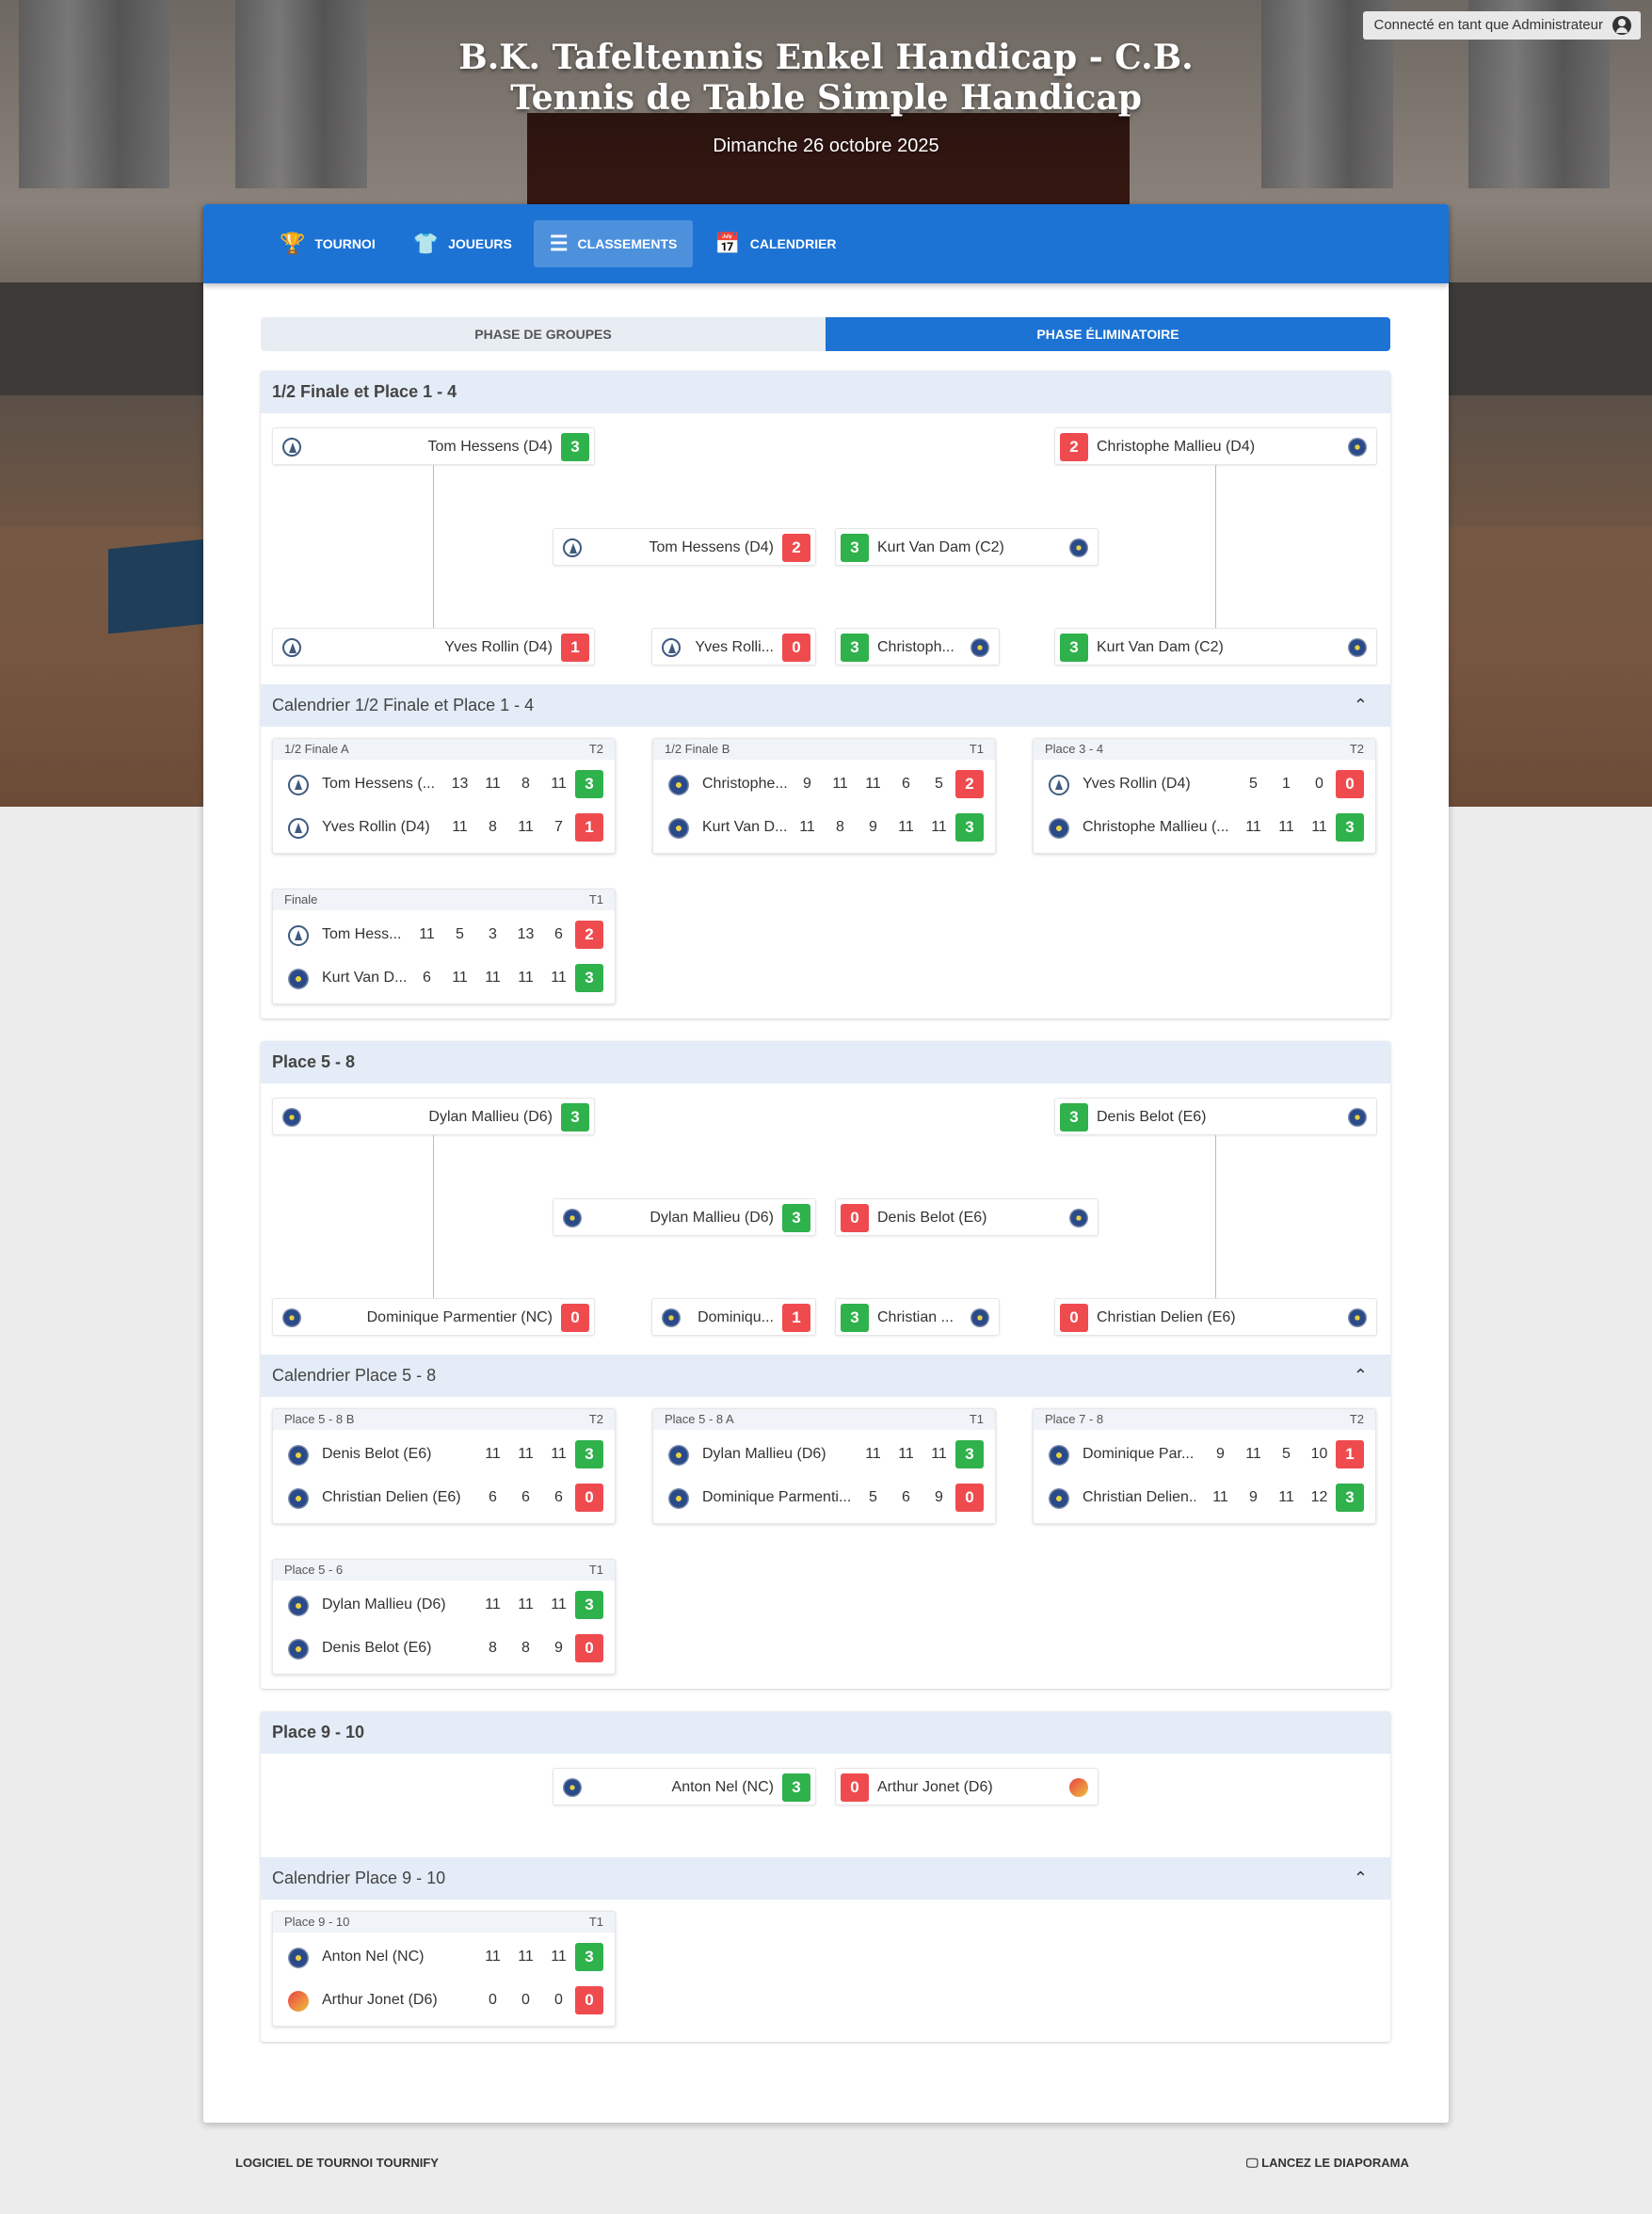  What do you see at coordinates (1152, 1117) in the screenshot?
I see `player-name: Denis Belot (E6)` at bounding box center [1152, 1117].